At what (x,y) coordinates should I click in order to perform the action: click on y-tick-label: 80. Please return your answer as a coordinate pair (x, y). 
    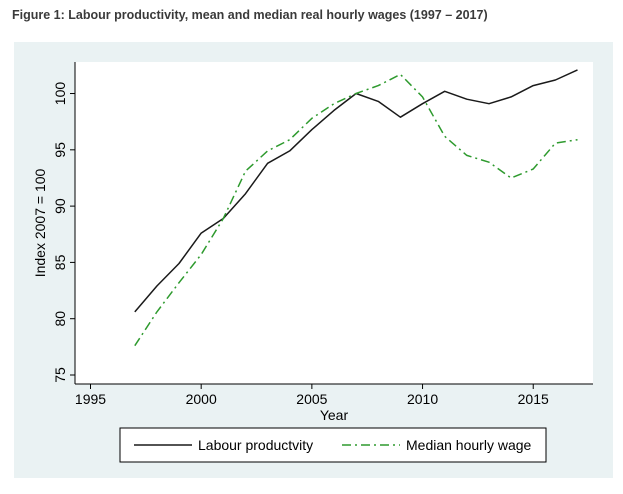
    Looking at the image, I should click on (60, 319).